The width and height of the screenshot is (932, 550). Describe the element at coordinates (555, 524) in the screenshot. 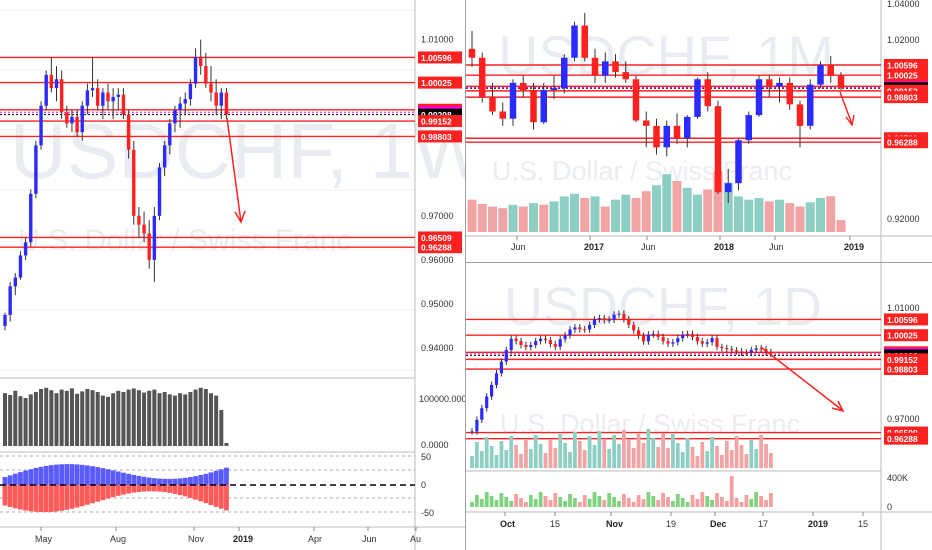

I see `daily-time-tick: 15` at that location.